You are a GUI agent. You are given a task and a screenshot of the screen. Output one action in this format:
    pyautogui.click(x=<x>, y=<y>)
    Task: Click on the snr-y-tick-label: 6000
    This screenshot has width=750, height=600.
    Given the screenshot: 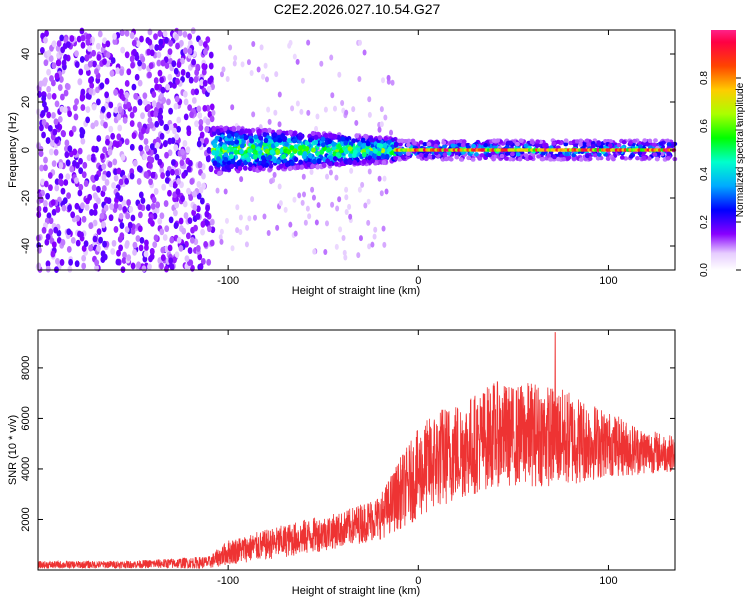 What is the action you would take?
    pyautogui.click(x=26, y=418)
    